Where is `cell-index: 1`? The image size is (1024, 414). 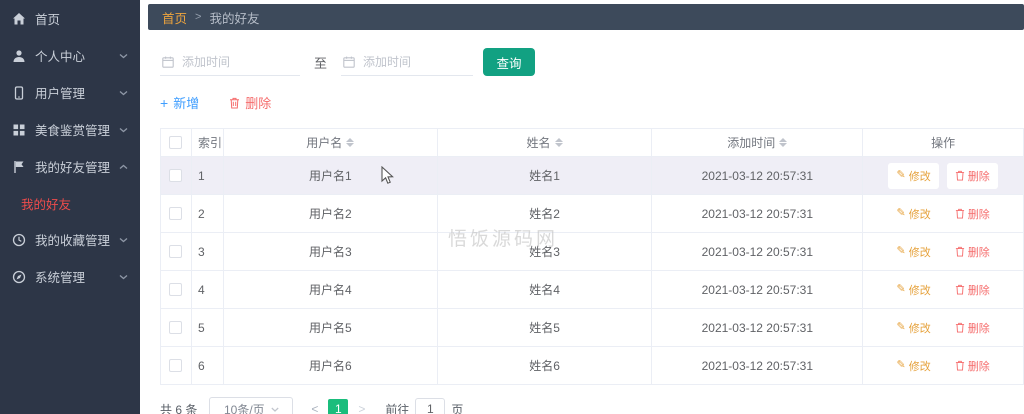
cell-index: 1 is located at coordinates (208, 175).